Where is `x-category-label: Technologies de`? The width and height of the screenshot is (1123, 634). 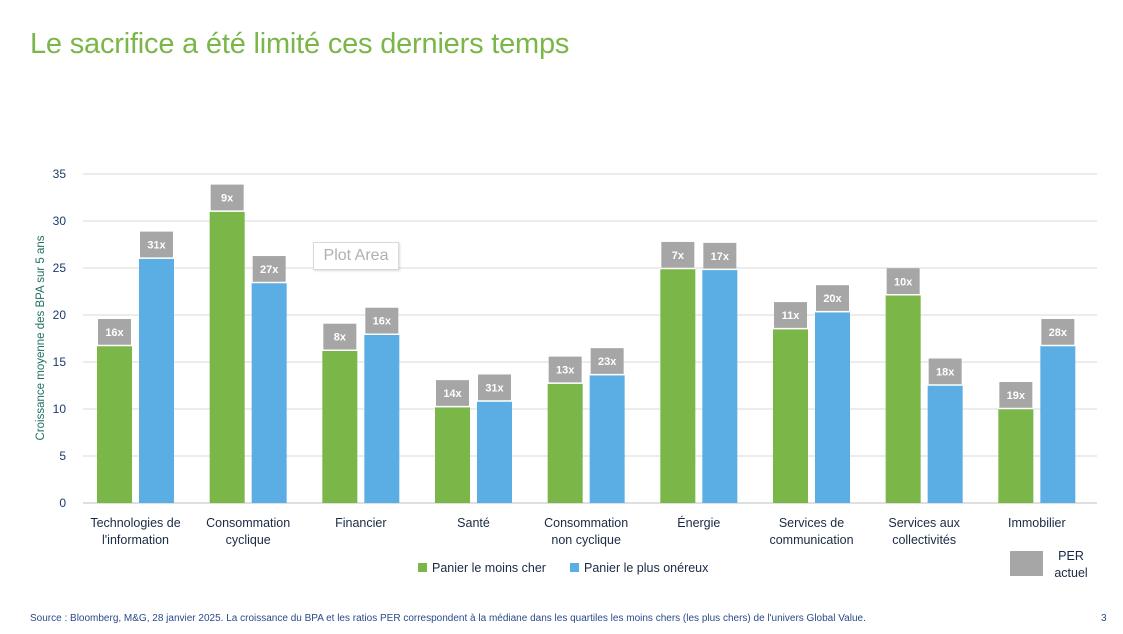
x-category-label: Technologies de is located at coordinates (135, 523).